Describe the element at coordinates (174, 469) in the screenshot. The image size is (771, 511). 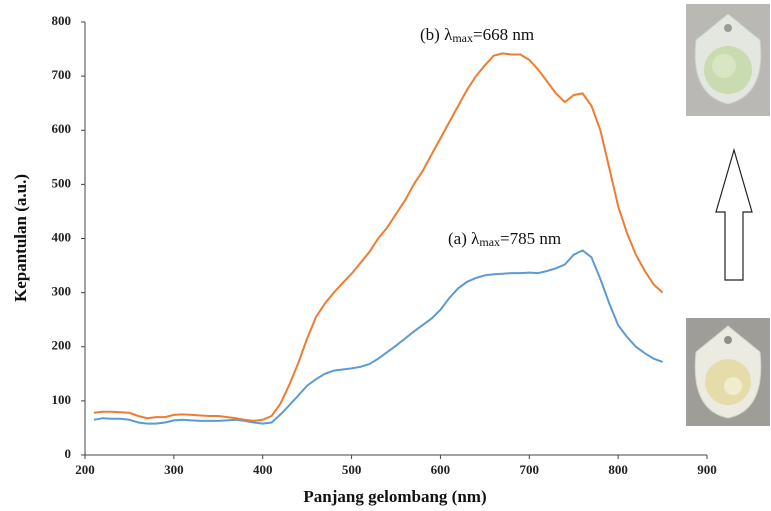
I see `x-tick-label: 300` at that location.